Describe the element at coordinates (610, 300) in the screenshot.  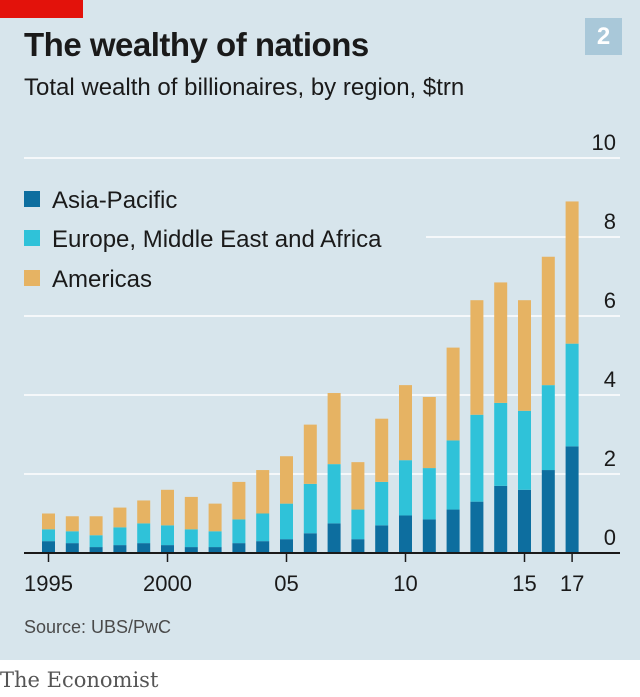
I see `y-tick-label: 6` at that location.